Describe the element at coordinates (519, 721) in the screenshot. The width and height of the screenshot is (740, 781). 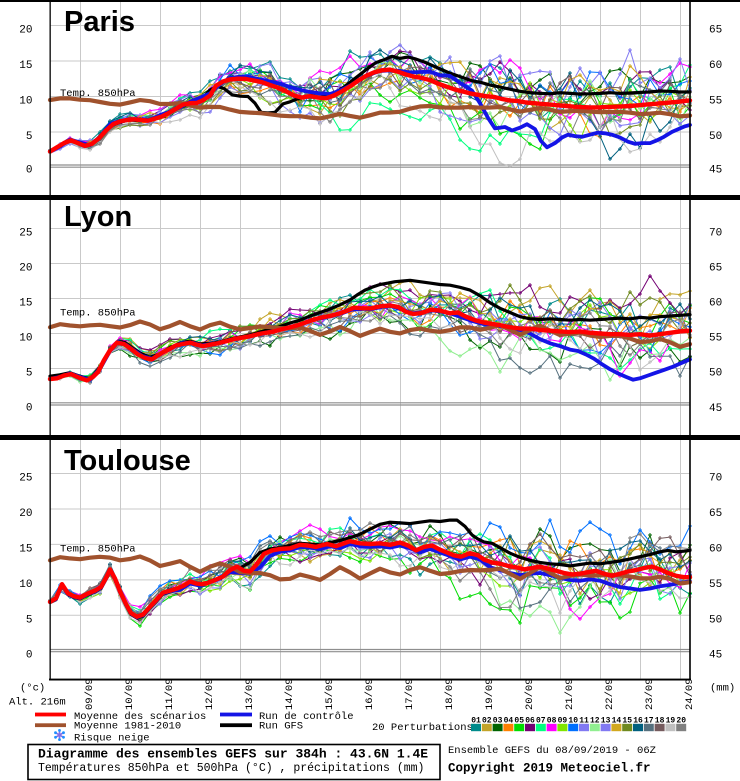
I see `svg-text: 05` at that location.